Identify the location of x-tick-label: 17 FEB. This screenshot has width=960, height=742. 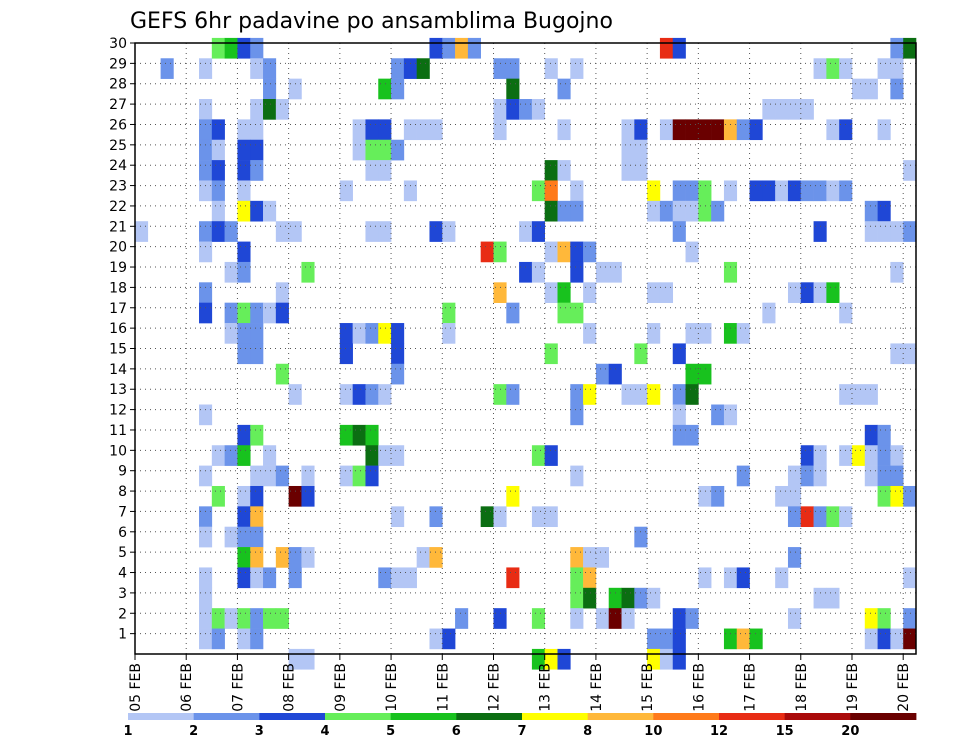
(751, 687).